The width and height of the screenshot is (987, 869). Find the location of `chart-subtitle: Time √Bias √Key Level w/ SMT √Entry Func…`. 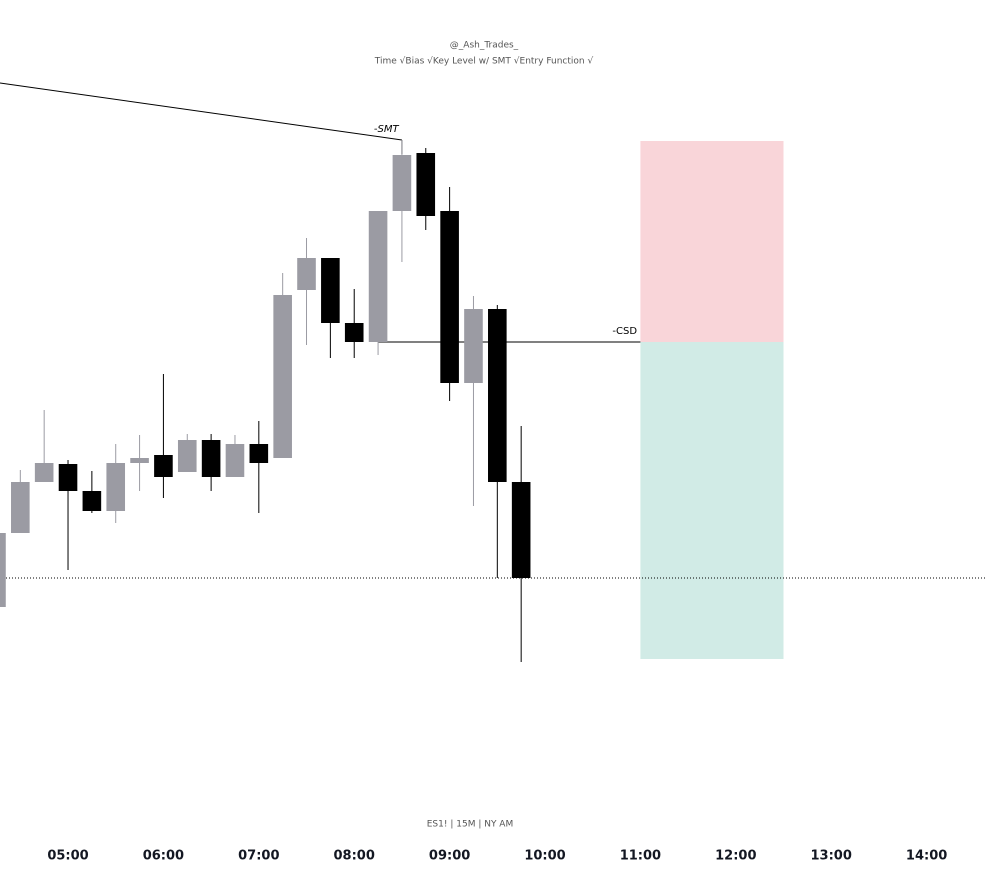

chart-subtitle: Time √Bias √Key Level w/ SMT √Entry Func… is located at coordinates (484, 61).